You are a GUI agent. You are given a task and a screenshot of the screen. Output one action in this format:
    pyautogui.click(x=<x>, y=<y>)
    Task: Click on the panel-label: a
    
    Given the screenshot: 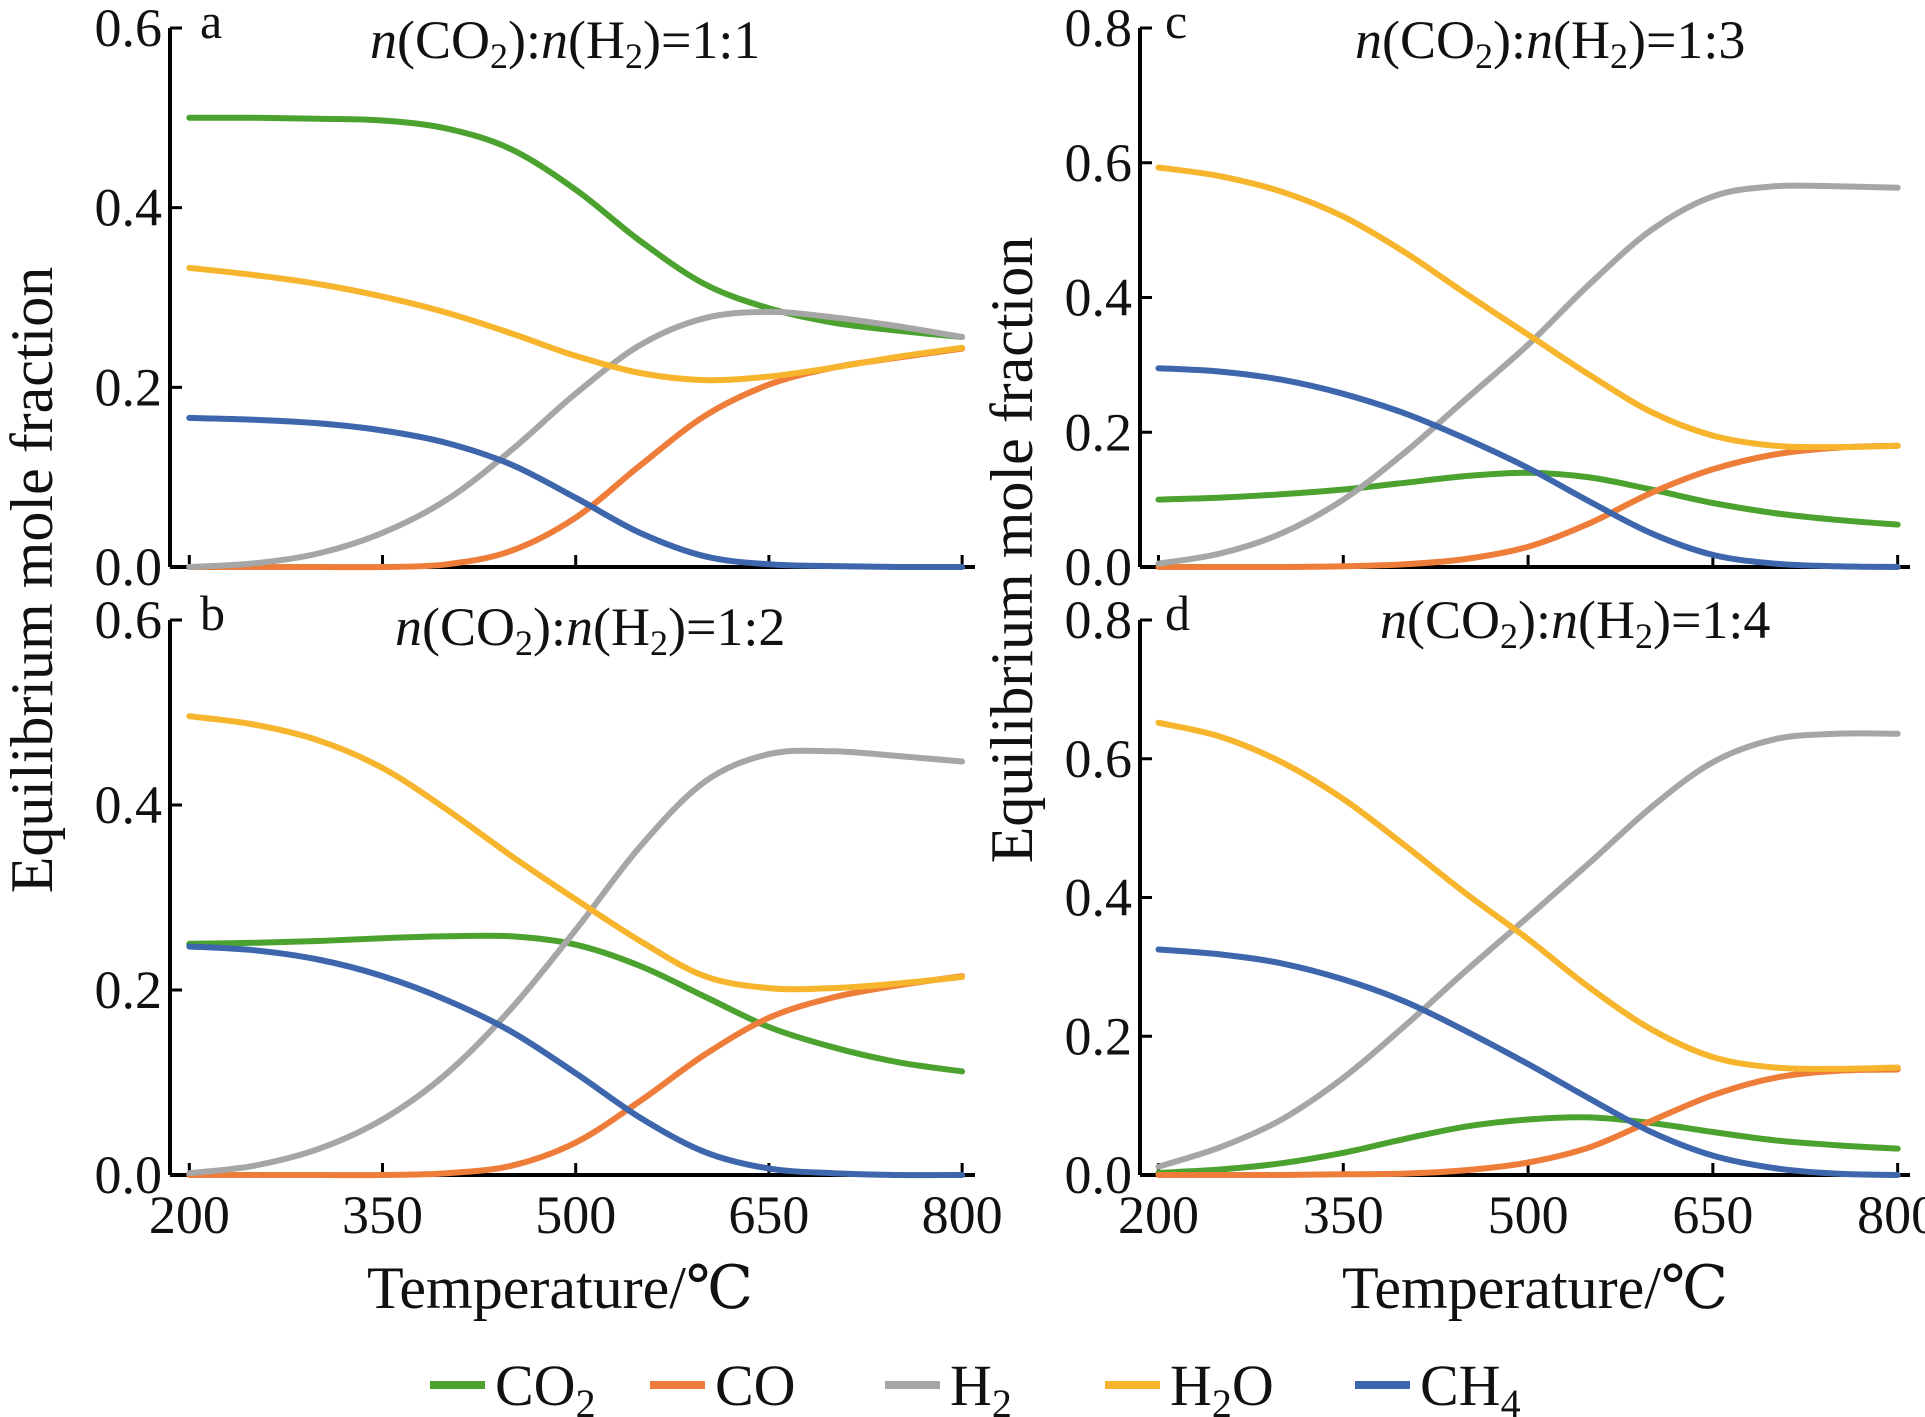 What is the action you would take?
    pyautogui.click(x=211, y=24)
    